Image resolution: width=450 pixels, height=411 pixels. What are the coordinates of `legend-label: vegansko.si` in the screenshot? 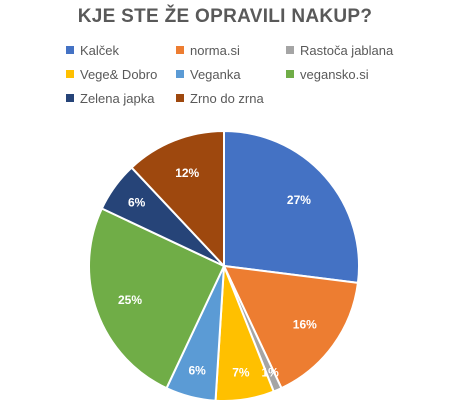 It's located at (334, 74).